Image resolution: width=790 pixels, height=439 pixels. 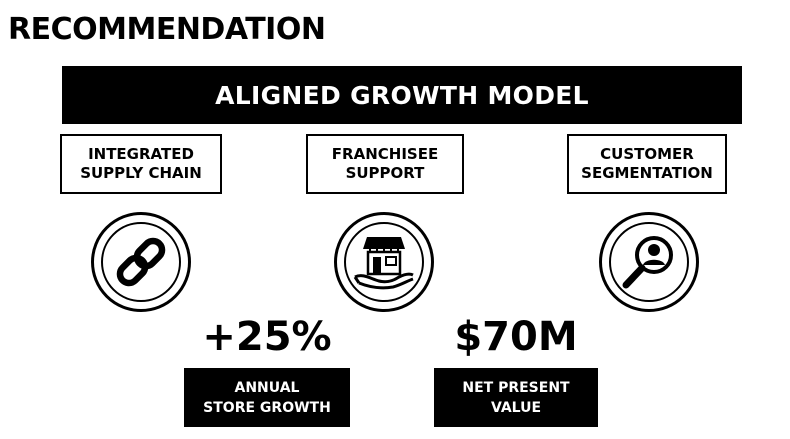 I want to click on metric-value-npv: $70M, so click(x=516, y=337).